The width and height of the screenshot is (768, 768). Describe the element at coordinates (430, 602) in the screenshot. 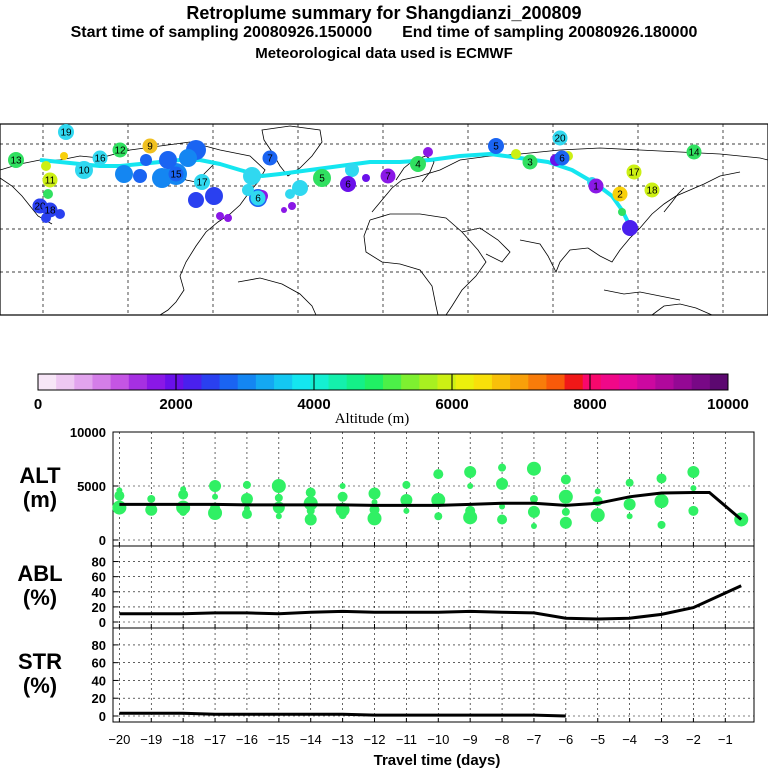

I see `abl-line` at that location.